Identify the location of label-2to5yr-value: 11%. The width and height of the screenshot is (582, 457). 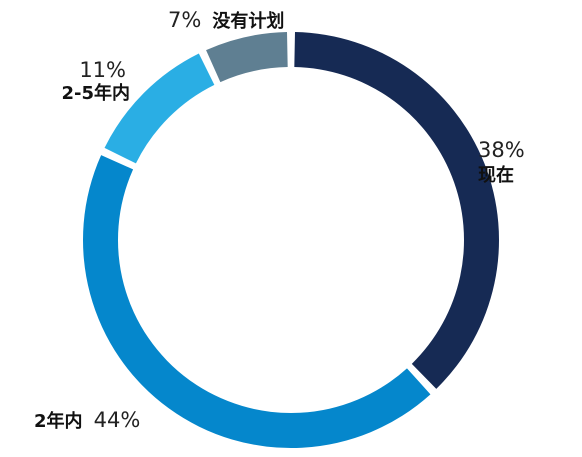
(102, 70).